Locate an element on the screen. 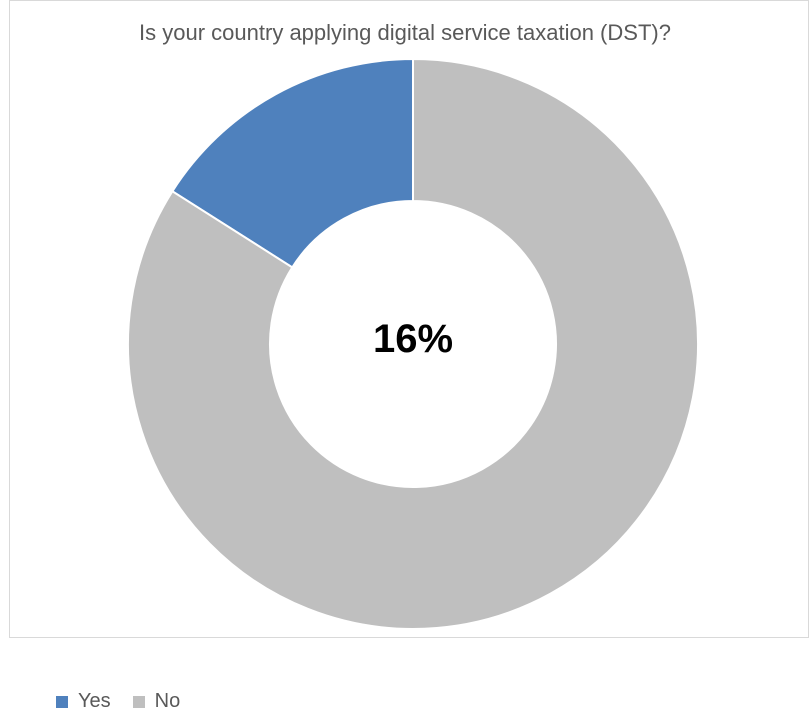 Image resolution: width=810 pixels, height=713 pixels. legend-swatch-no is located at coordinates (138, 701).